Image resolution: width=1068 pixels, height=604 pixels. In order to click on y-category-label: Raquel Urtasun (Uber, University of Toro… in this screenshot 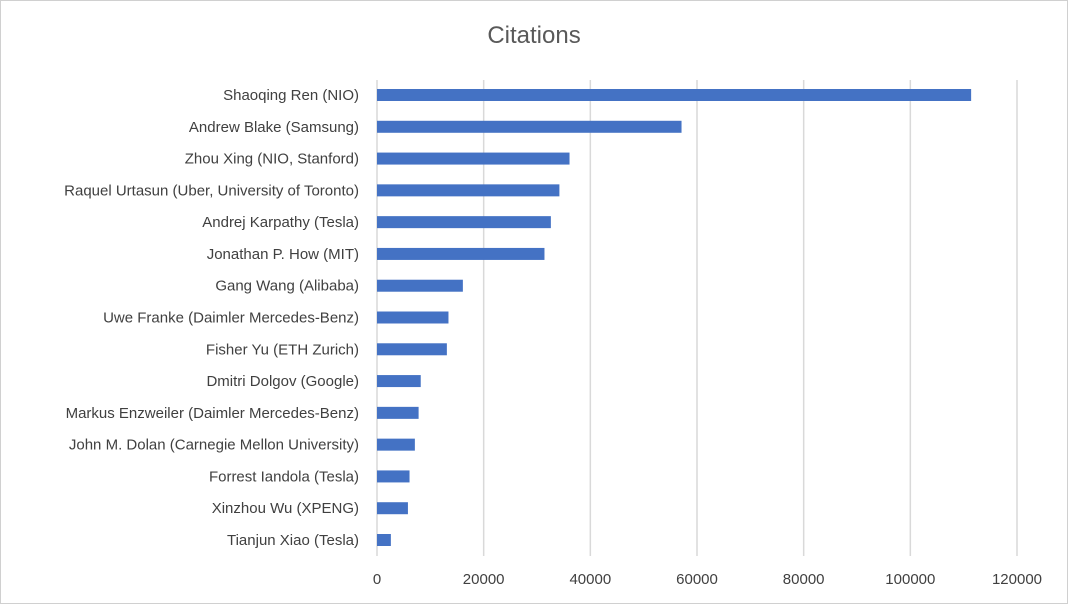, I will do `click(211, 190)`.